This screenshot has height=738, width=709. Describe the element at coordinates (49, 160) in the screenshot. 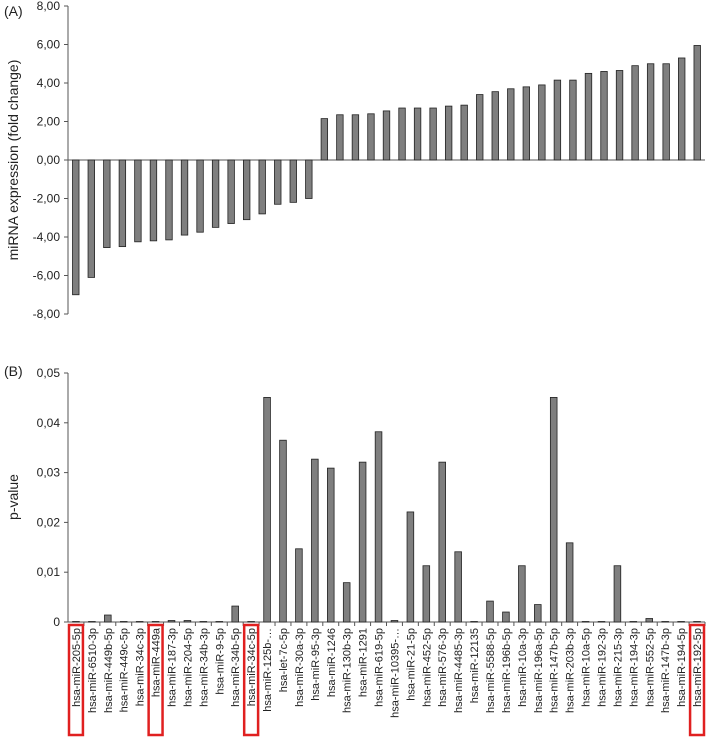

I see `panel-a-y-tick-label: 0,00` at that location.